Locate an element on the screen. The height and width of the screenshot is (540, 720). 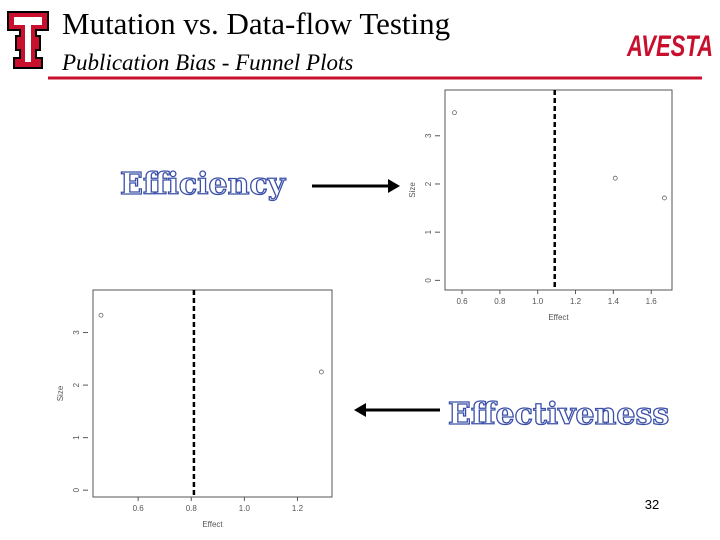
label-effectiveness: Effectiveness is located at coordinates (558, 414).